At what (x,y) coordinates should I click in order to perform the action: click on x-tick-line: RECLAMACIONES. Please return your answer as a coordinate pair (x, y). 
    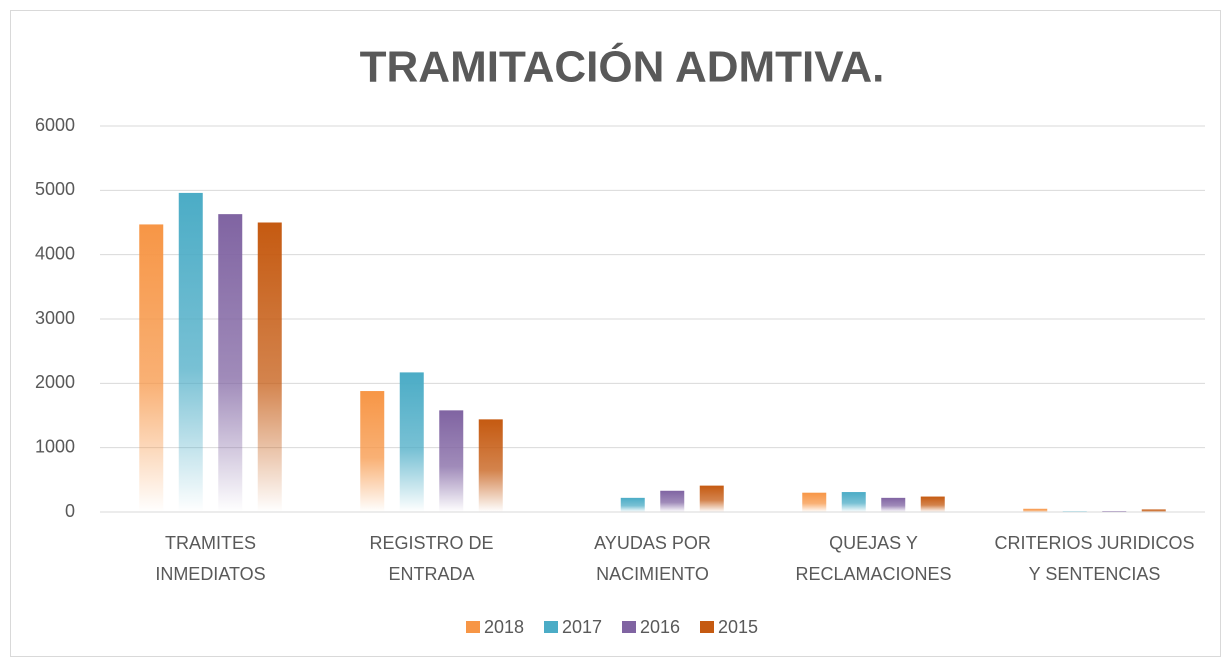
    Looking at the image, I should click on (873, 574).